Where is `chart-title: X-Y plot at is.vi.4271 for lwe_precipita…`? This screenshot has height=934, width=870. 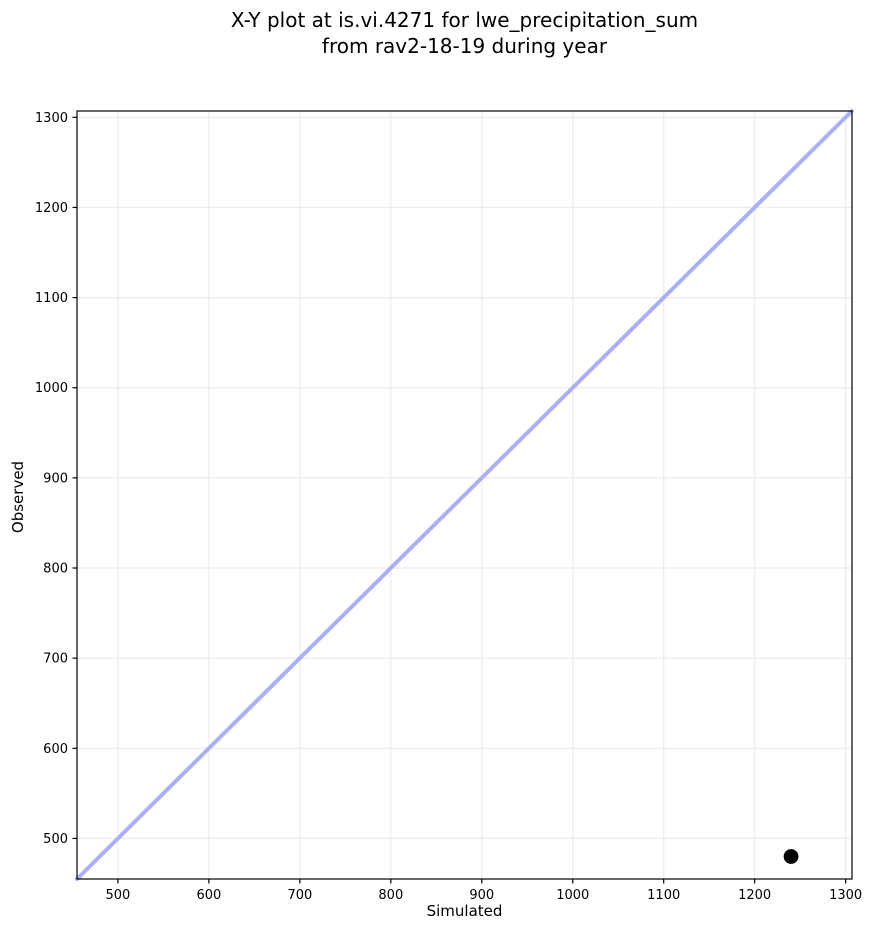 chart-title: X-Y plot at is.vi.4271 for lwe_precipita… is located at coordinates (464, 33).